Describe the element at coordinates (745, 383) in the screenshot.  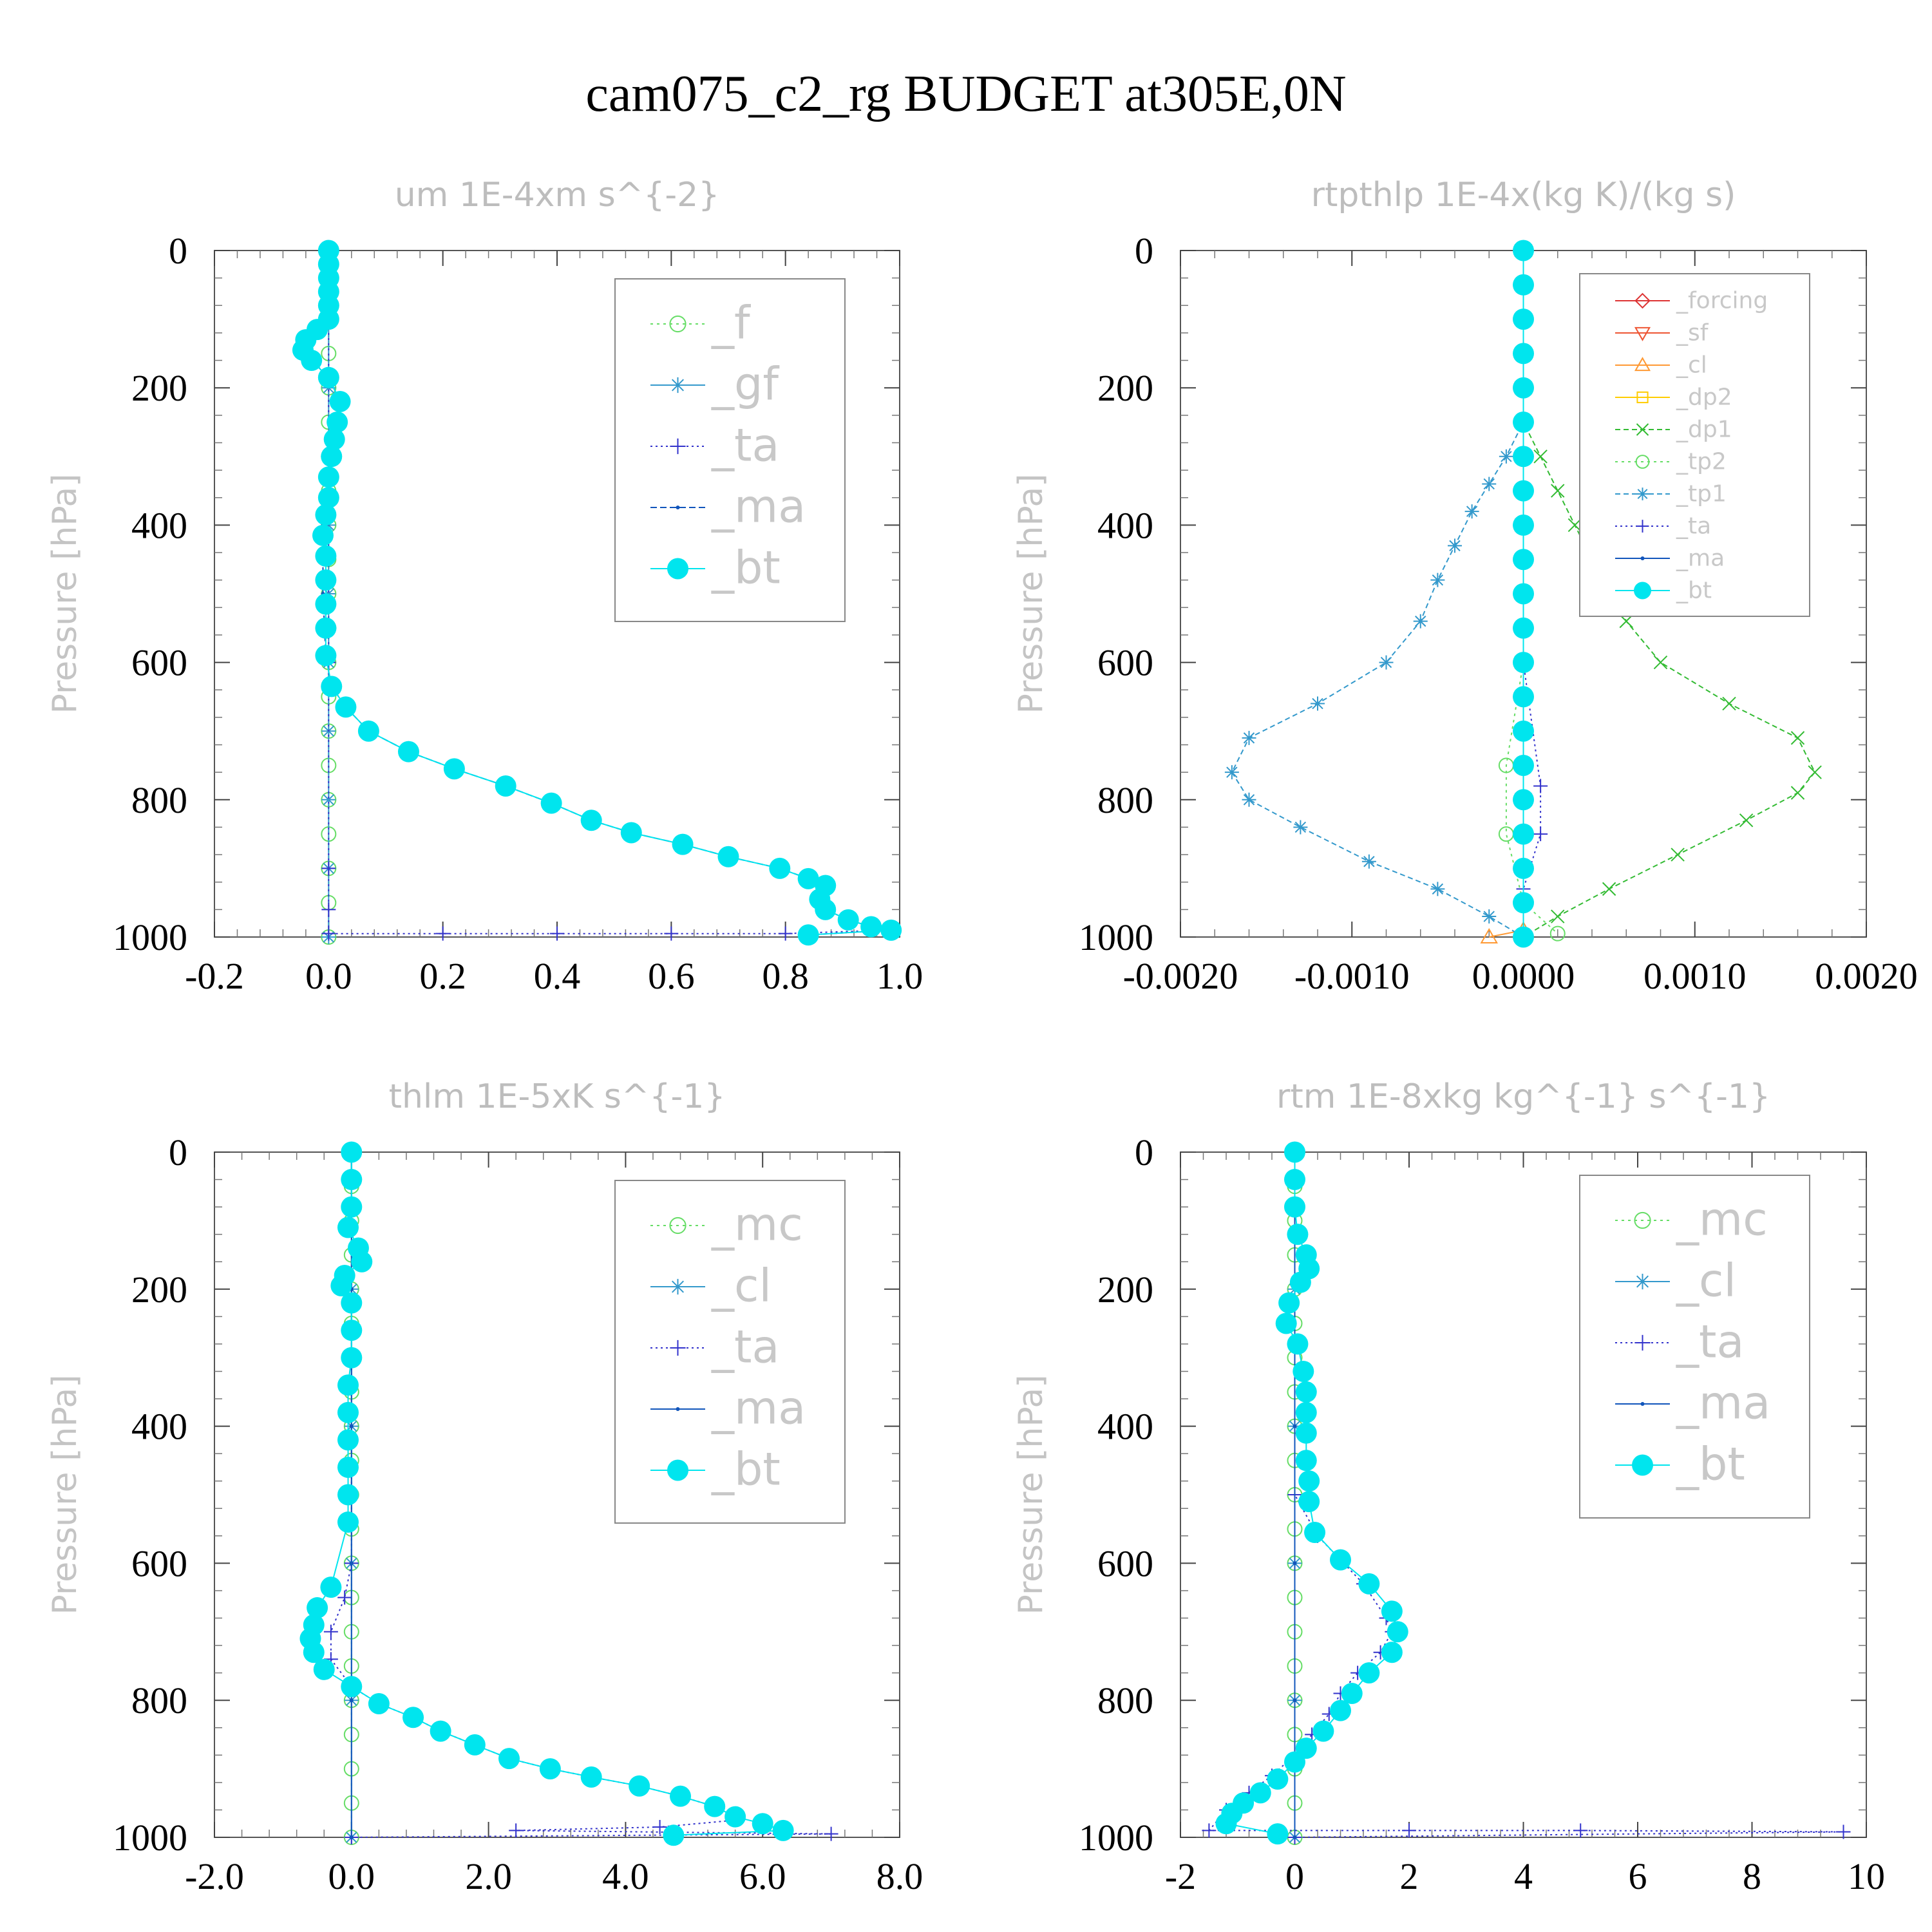
I see `legend-label: _gf` at that location.